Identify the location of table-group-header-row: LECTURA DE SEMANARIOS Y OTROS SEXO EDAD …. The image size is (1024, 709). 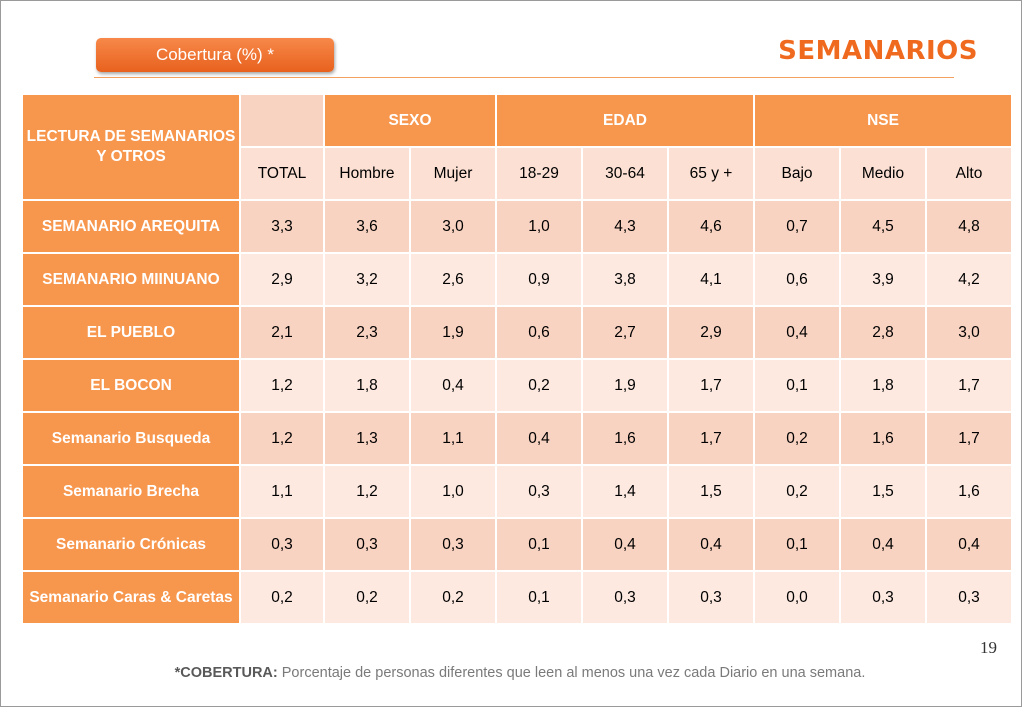
(517, 147).